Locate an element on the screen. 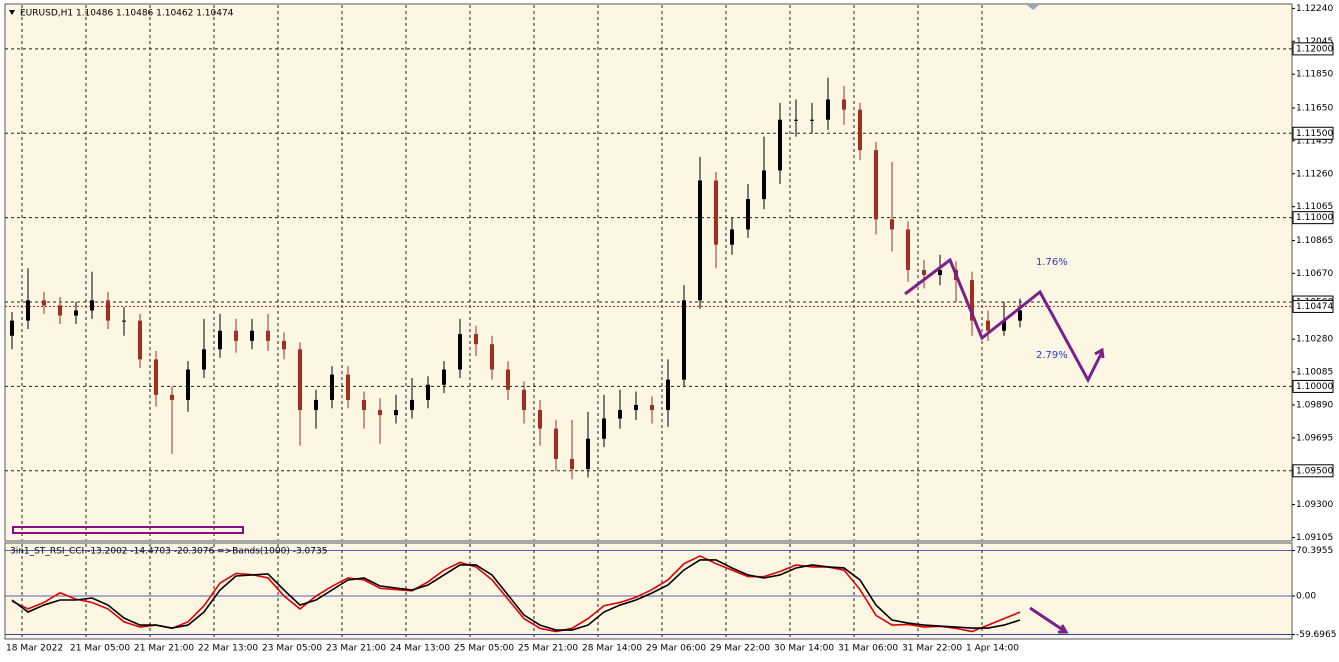  level-label: 1.11500 is located at coordinates (1314, 134).